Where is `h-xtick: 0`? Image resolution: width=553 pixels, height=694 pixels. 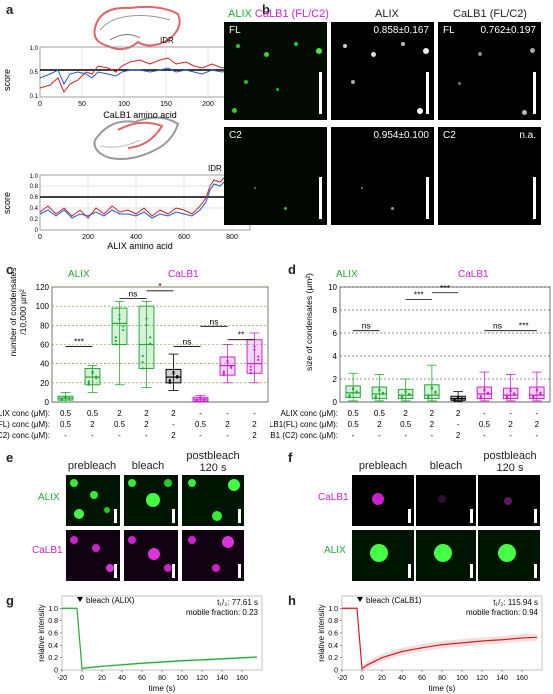
h-xtick: 0 is located at coordinates (362, 678).